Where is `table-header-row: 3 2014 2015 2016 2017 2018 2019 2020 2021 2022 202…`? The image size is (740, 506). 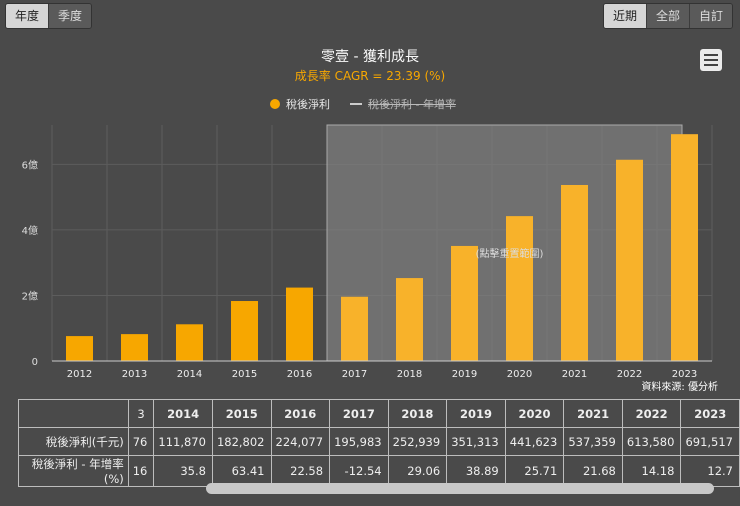 table-header-row: 3 2014 2015 2016 2017 2018 2019 2020 2021 2022 202… is located at coordinates (379, 413).